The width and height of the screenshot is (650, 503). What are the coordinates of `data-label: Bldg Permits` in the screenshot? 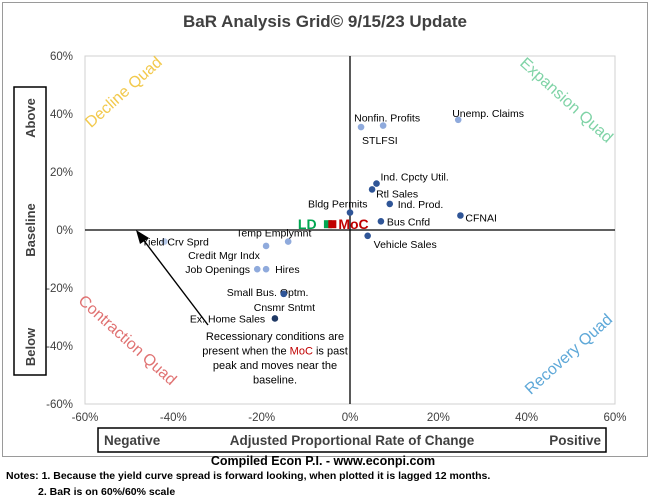 It's located at (338, 205).